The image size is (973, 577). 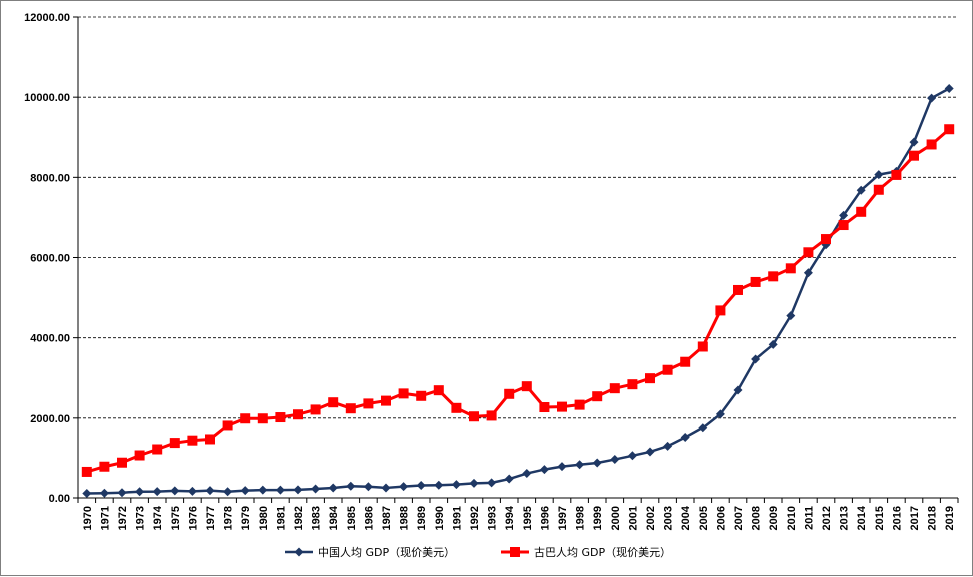 I want to click on x-tick-label: 1994, so click(x=510, y=517).